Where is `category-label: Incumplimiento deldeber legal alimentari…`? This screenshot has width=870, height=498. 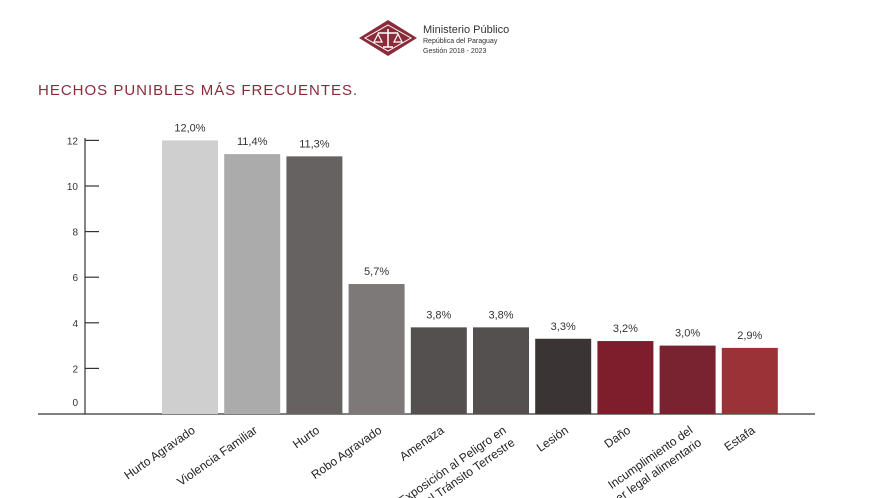
category-label: Incumplimiento deldeber legal alimentari… is located at coordinates (646, 460).